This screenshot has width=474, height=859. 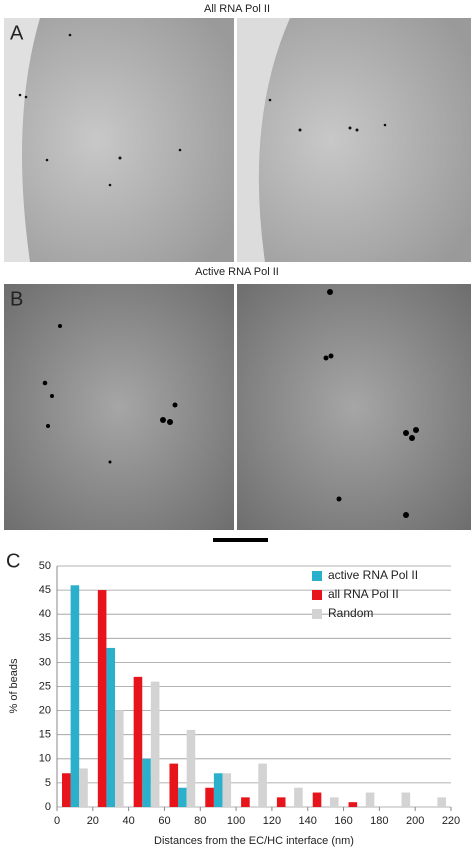 What do you see at coordinates (272, 821) in the screenshot?
I see `x-tick-label: 120` at bounding box center [272, 821].